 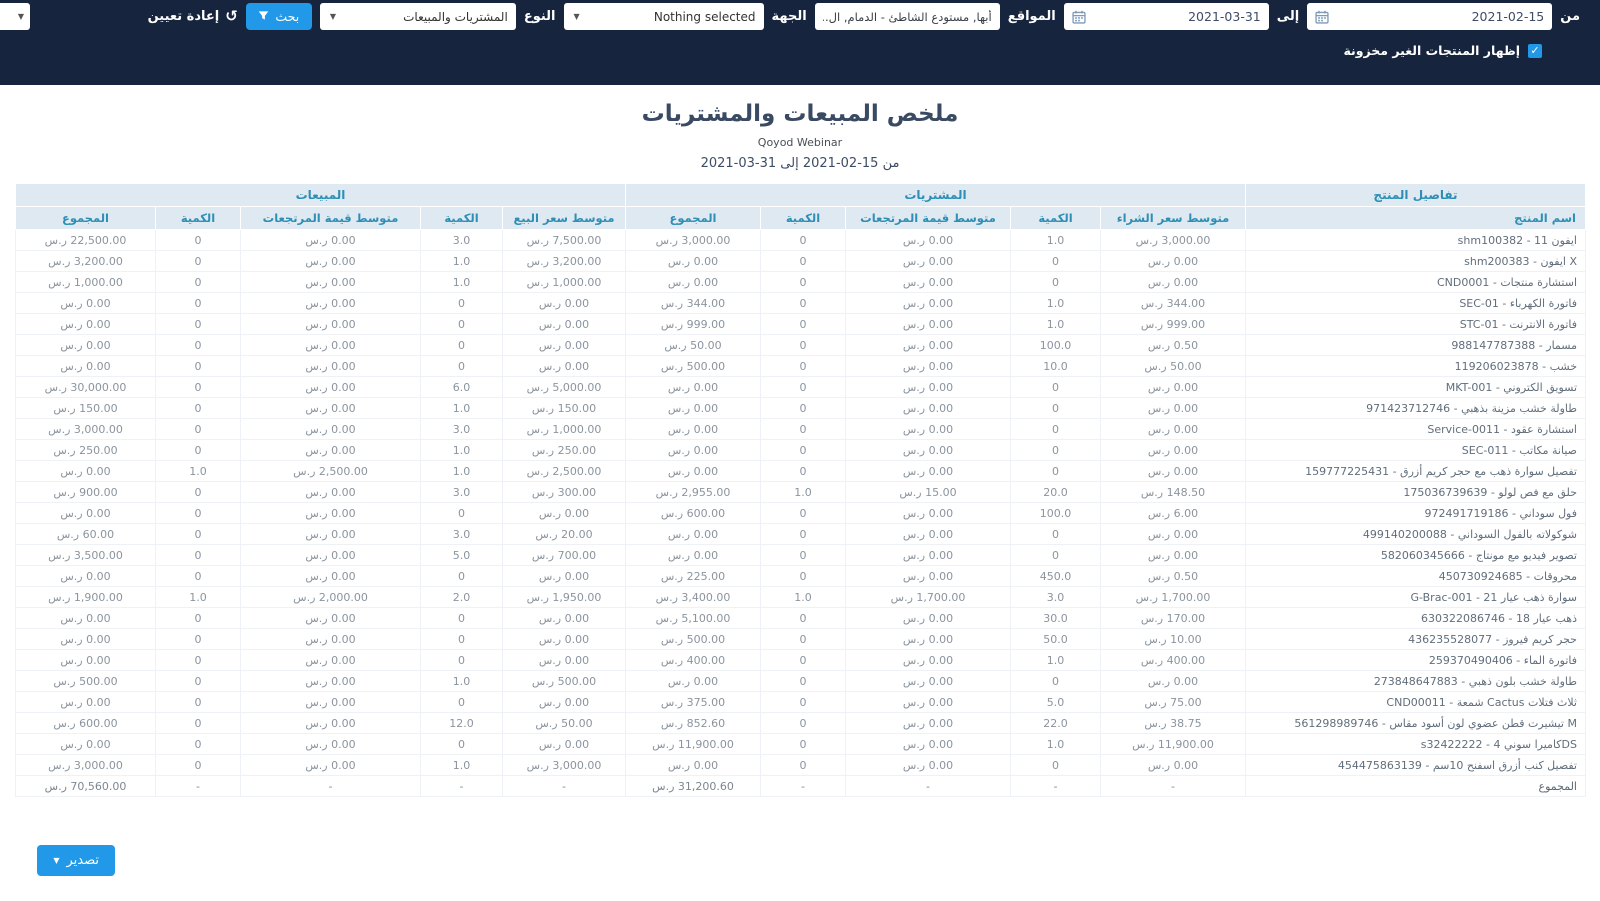 What do you see at coordinates (1055, 366) in the screenshot?
I see `value-cell: 10.0` at bounding box center [1055, 366].